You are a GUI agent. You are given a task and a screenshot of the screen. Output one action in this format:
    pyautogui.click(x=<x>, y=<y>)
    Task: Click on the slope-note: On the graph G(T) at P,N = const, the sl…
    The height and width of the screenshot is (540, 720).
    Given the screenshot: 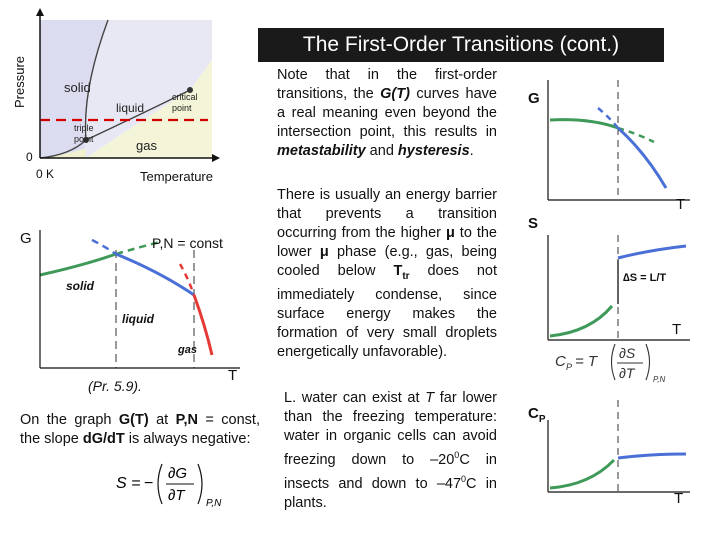 What is the action you would take?
    pyautogui.click(x=140, y=429)
    